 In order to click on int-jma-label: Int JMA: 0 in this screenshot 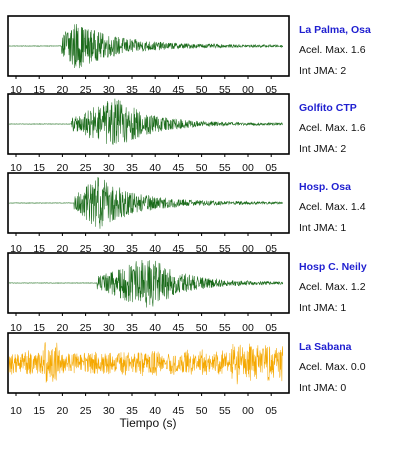, I will do `click(322, 388)`.